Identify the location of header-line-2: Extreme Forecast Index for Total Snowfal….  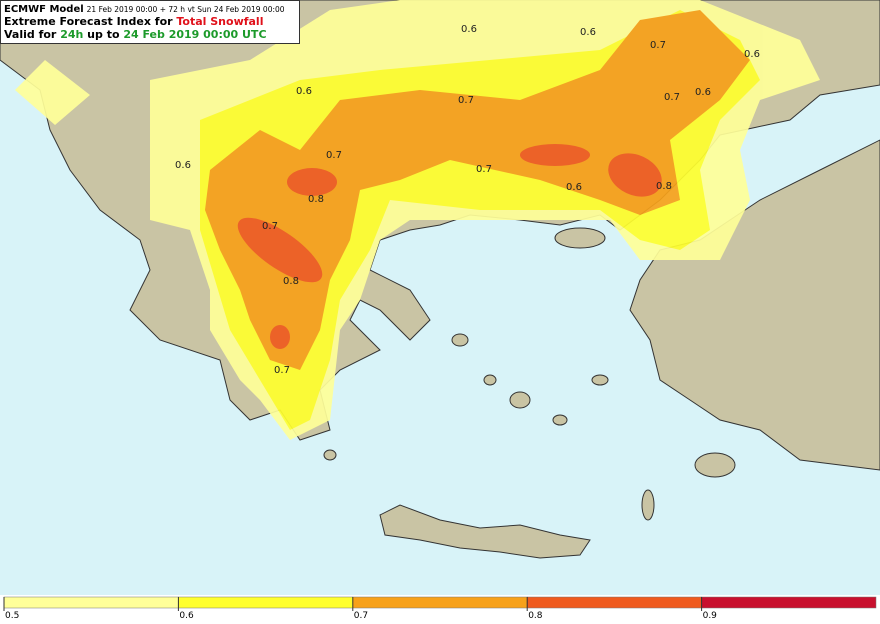
(133, 21).